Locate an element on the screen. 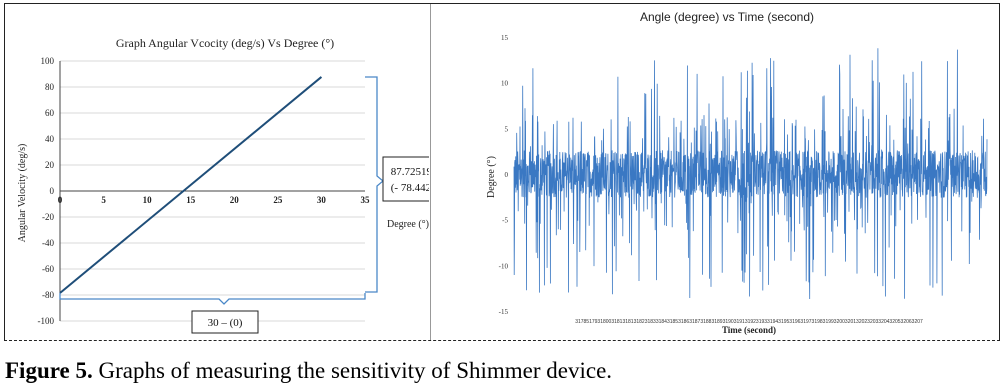 The image size is (1004, 389). left-x-tick-label: 20 is located at coordinates (235, 200).